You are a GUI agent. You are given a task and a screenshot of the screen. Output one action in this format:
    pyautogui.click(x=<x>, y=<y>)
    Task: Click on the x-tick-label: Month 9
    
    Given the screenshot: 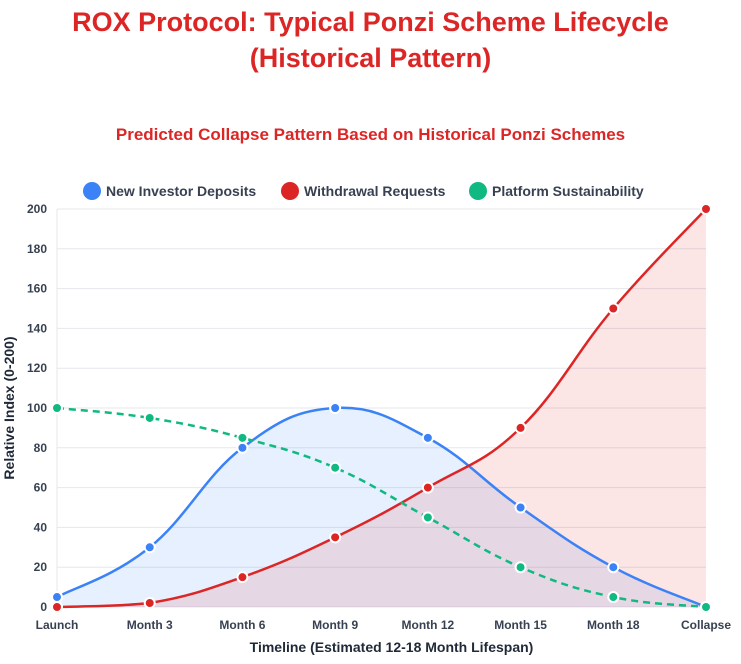 What is the action you would take?
    pyautogui.click(x=335, y=625)
    